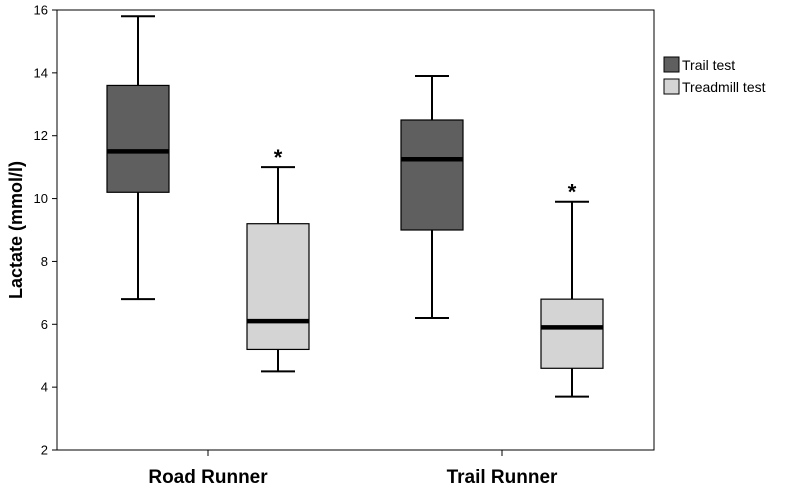 Image resolution: width=788 pixels, height=490 pixels. I want to click on y-axis-label: Lactate (mmol/l), so click(16, 230).